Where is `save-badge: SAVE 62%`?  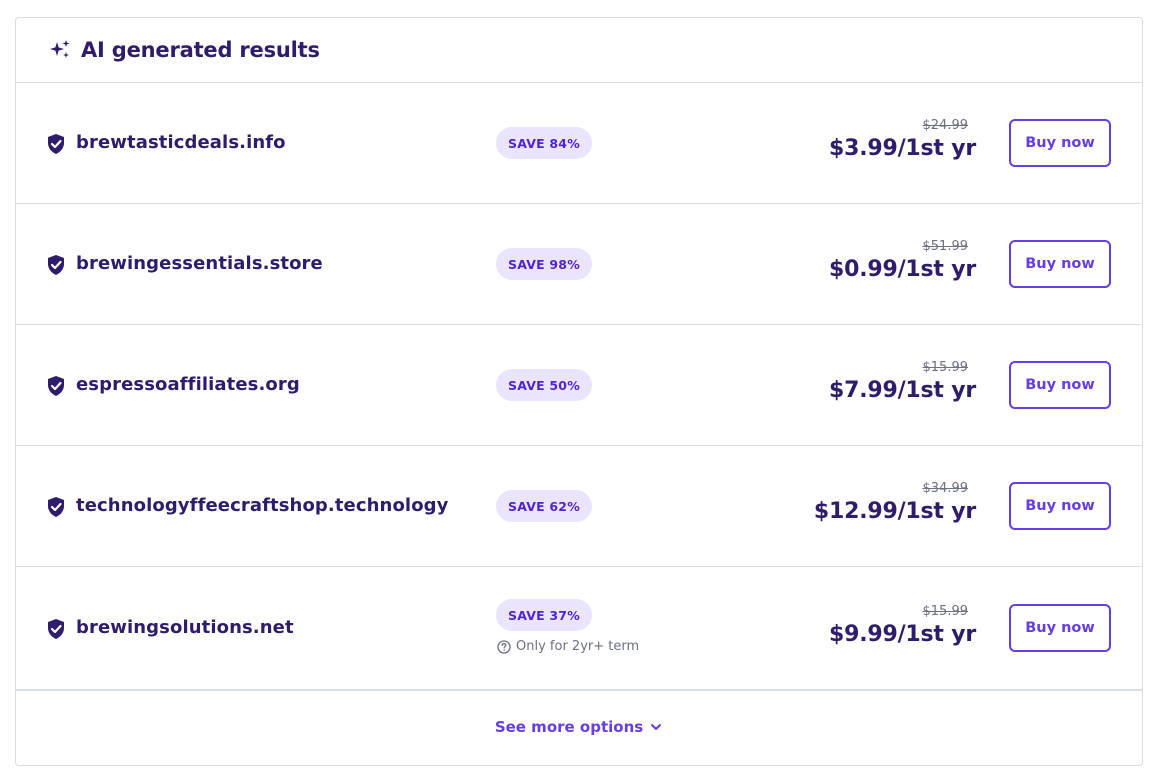 save-badge: SAVE 62% is located at coordinates (544, 506).